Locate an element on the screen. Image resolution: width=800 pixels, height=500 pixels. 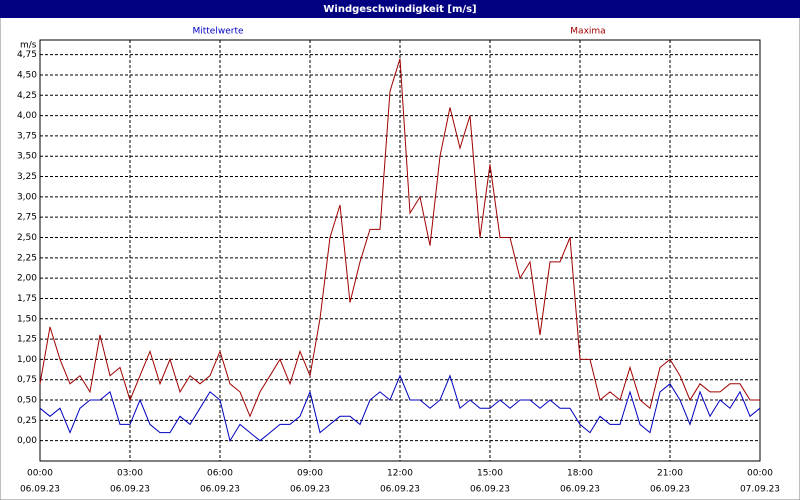
y-tick-label: 4,50 is located at coordinates (27, 75).